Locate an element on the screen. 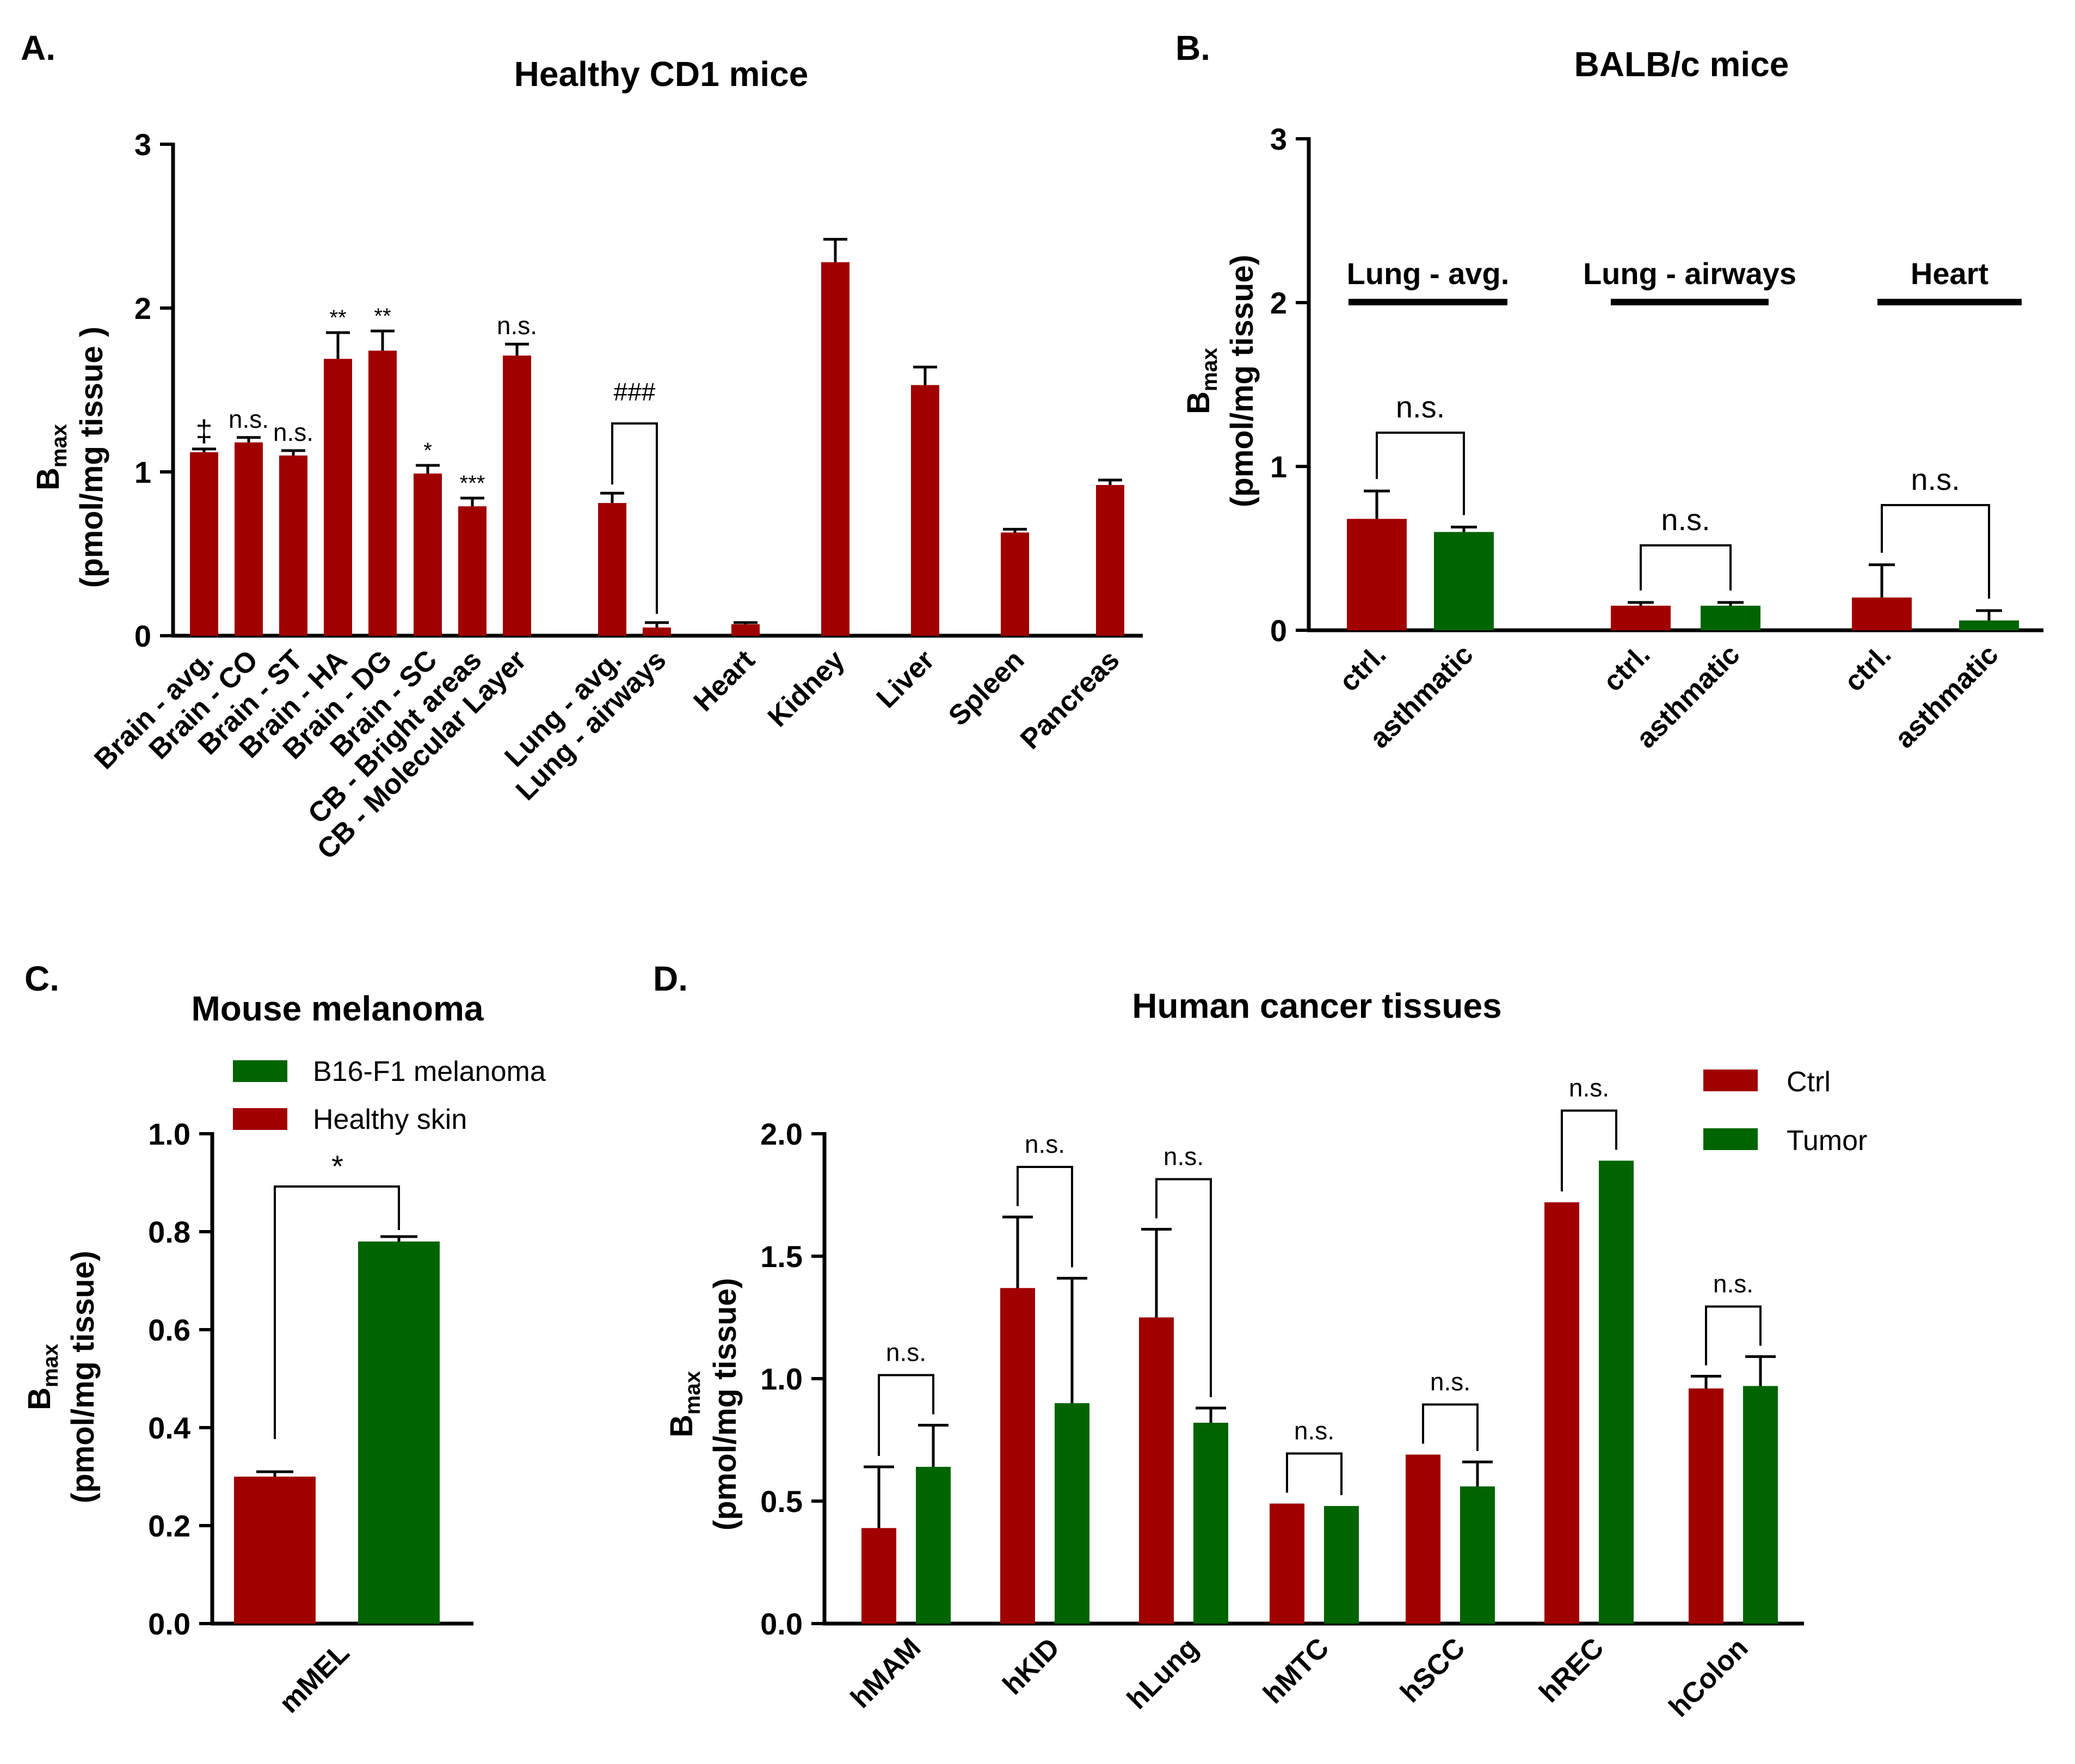 The height and width of the screenshot is (1764, 2075). d-x-tick-label: hKID is located at coordinates (1031, 1666).